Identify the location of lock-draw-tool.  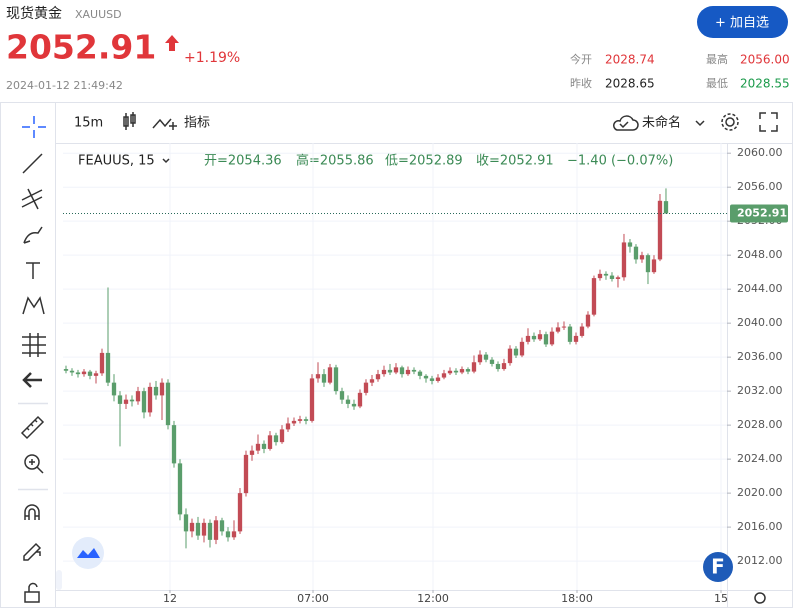
(32, 551).